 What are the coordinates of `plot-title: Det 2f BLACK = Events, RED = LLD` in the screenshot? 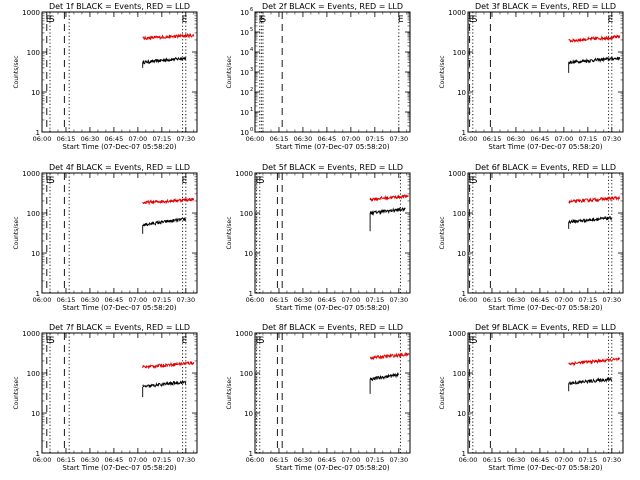 It's located at (332, 6).